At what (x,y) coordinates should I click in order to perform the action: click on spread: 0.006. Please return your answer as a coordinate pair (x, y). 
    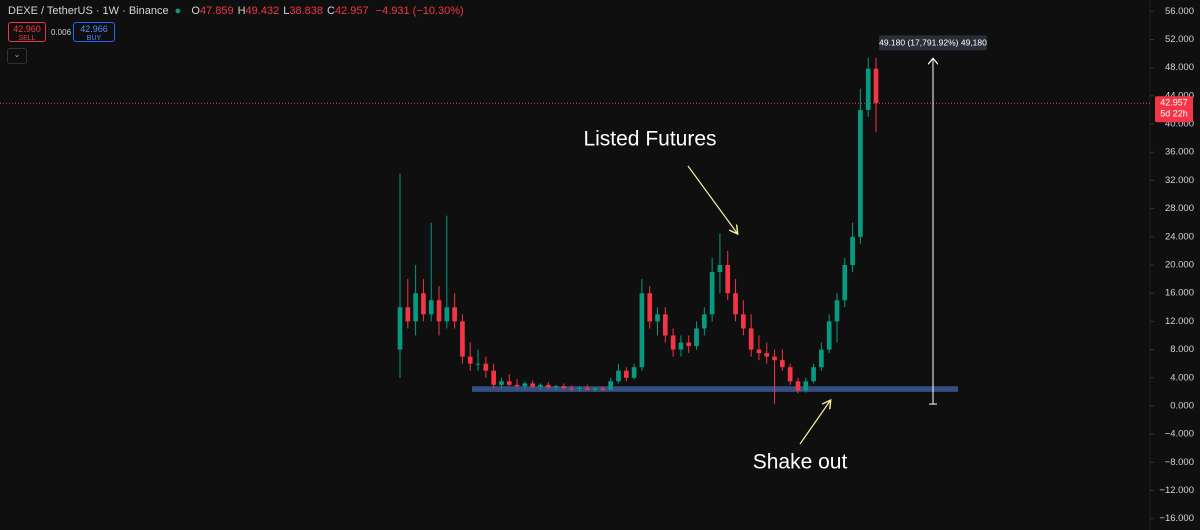
    Looking at the image, I should click on (61, 32).